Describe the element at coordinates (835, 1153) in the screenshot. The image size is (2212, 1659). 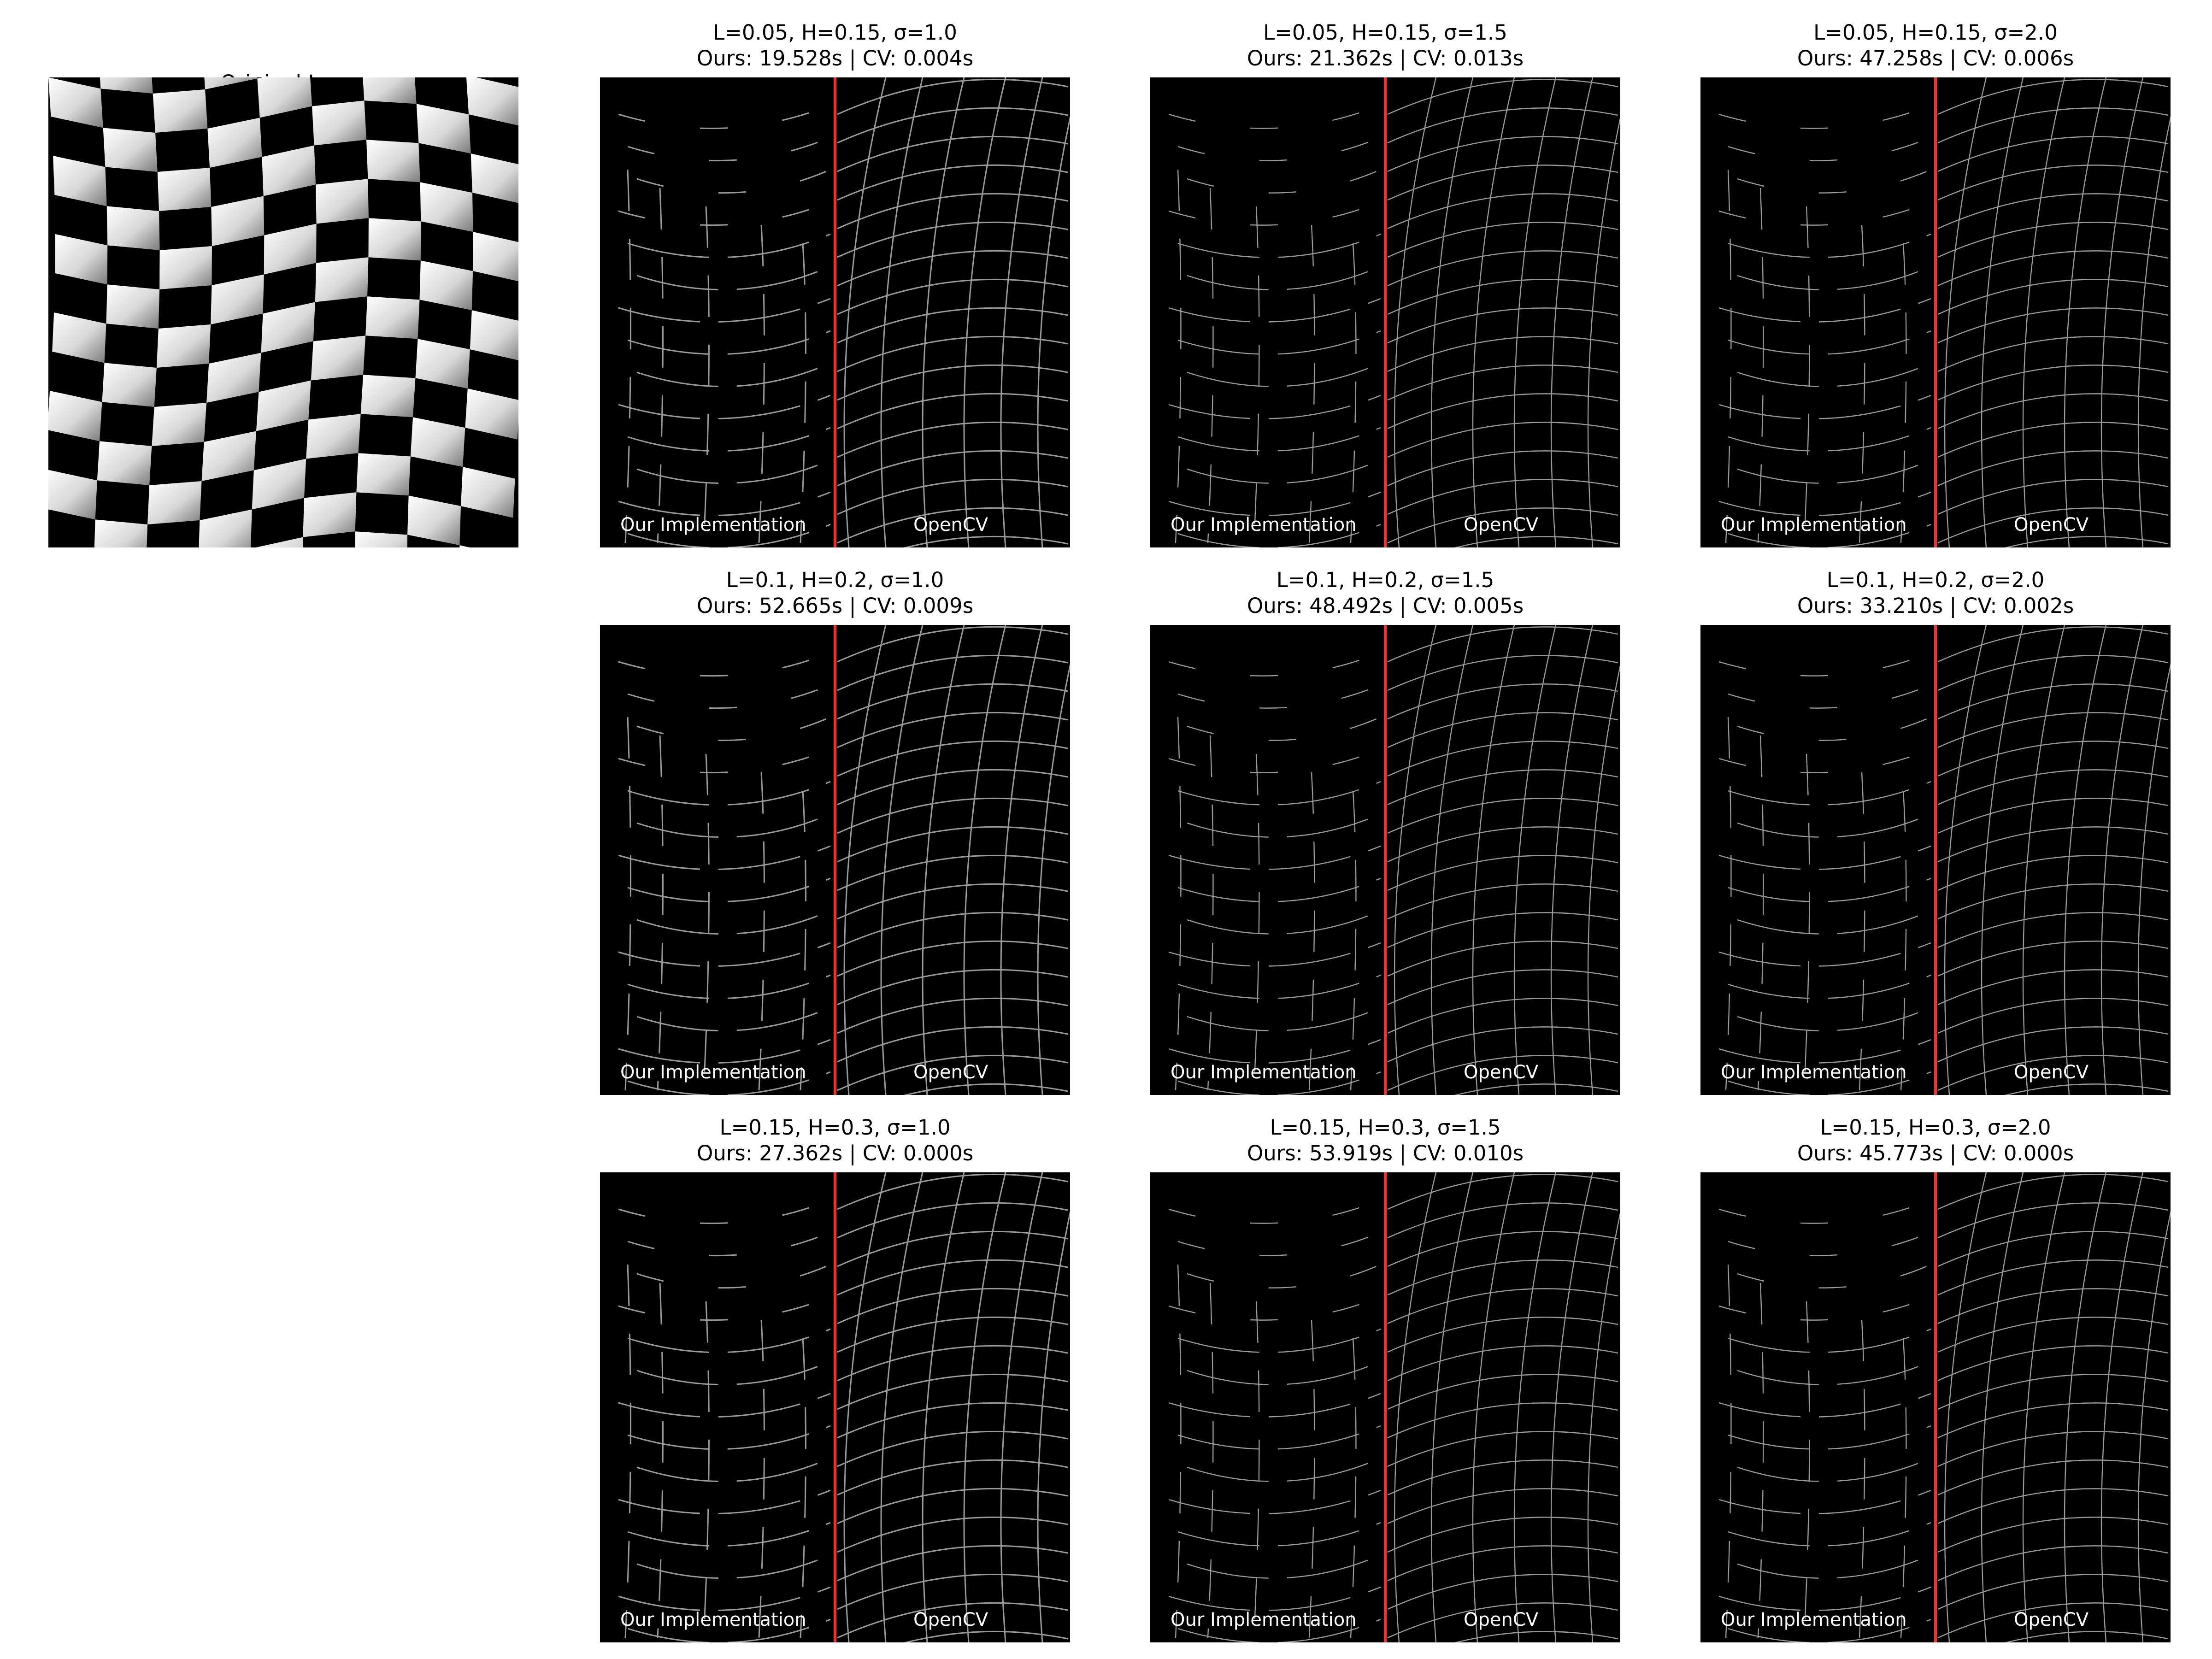
I see `panel-timing: Ours: 27.362s | CV: 0.000s` at that location.